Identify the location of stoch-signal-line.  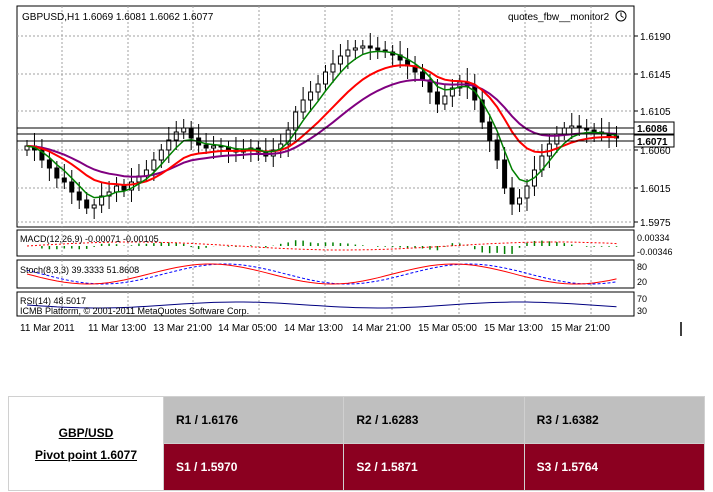
(321, 274).